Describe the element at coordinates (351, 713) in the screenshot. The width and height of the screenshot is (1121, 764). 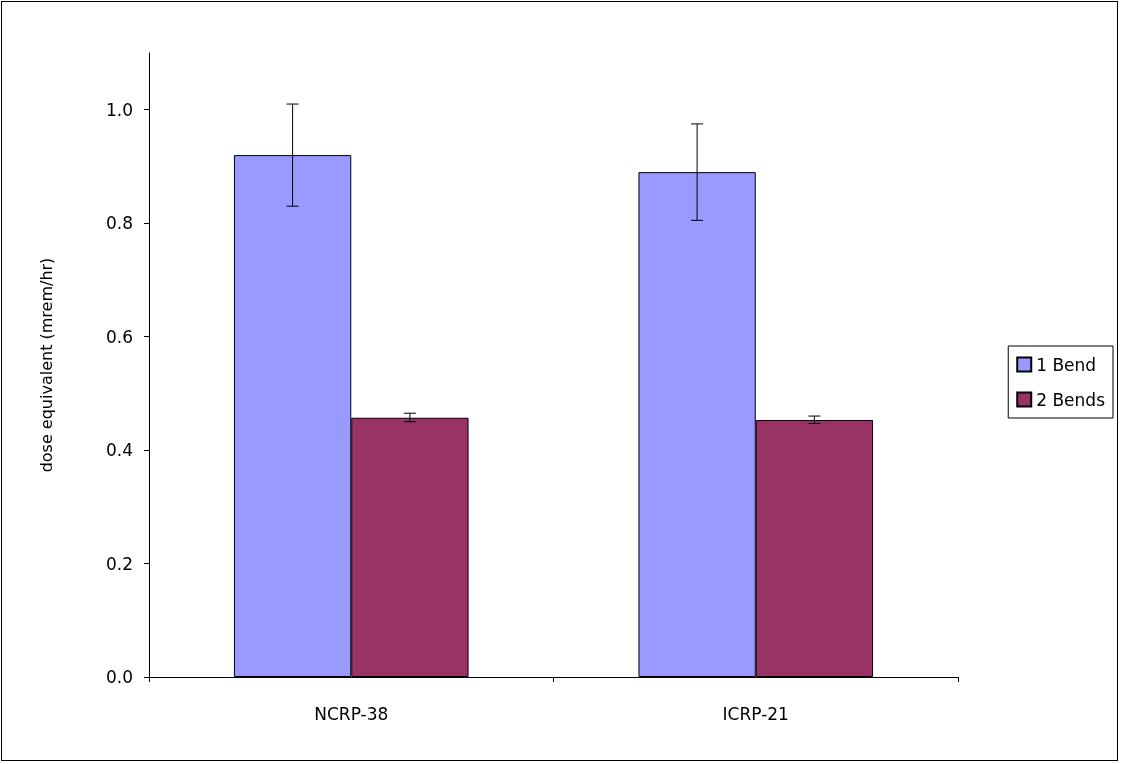
I see `x-tick-label: NCRP-38` at that location.